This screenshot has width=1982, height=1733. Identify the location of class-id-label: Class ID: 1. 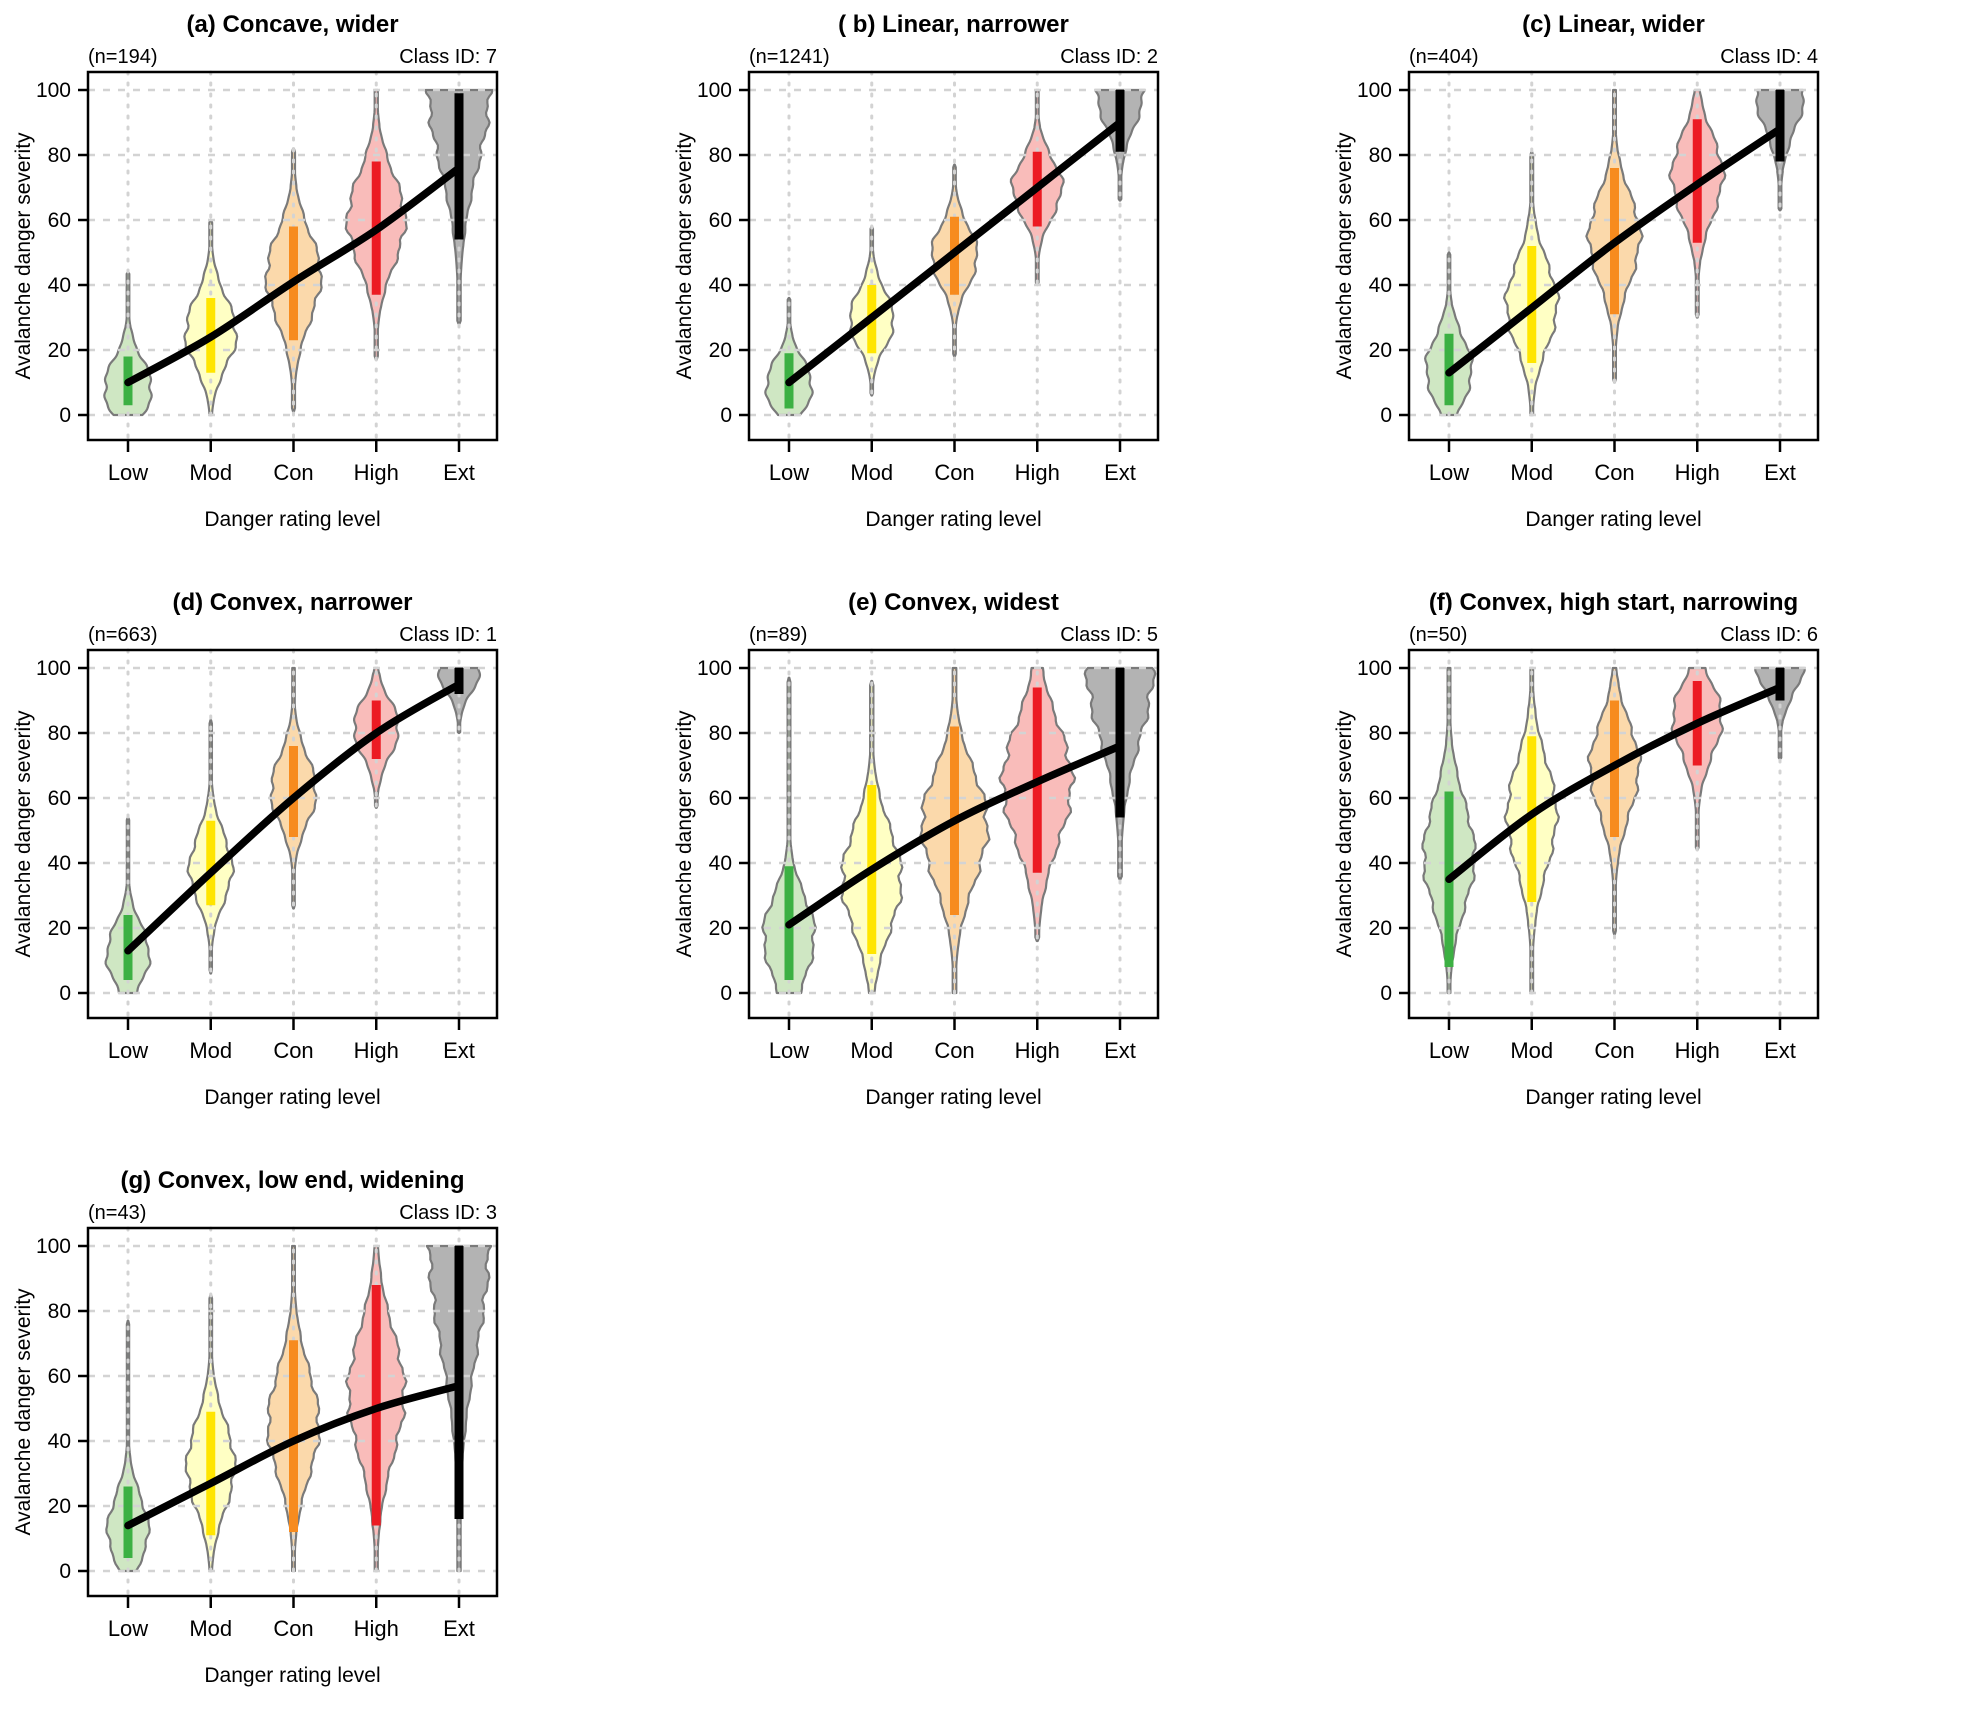
(448, 635).